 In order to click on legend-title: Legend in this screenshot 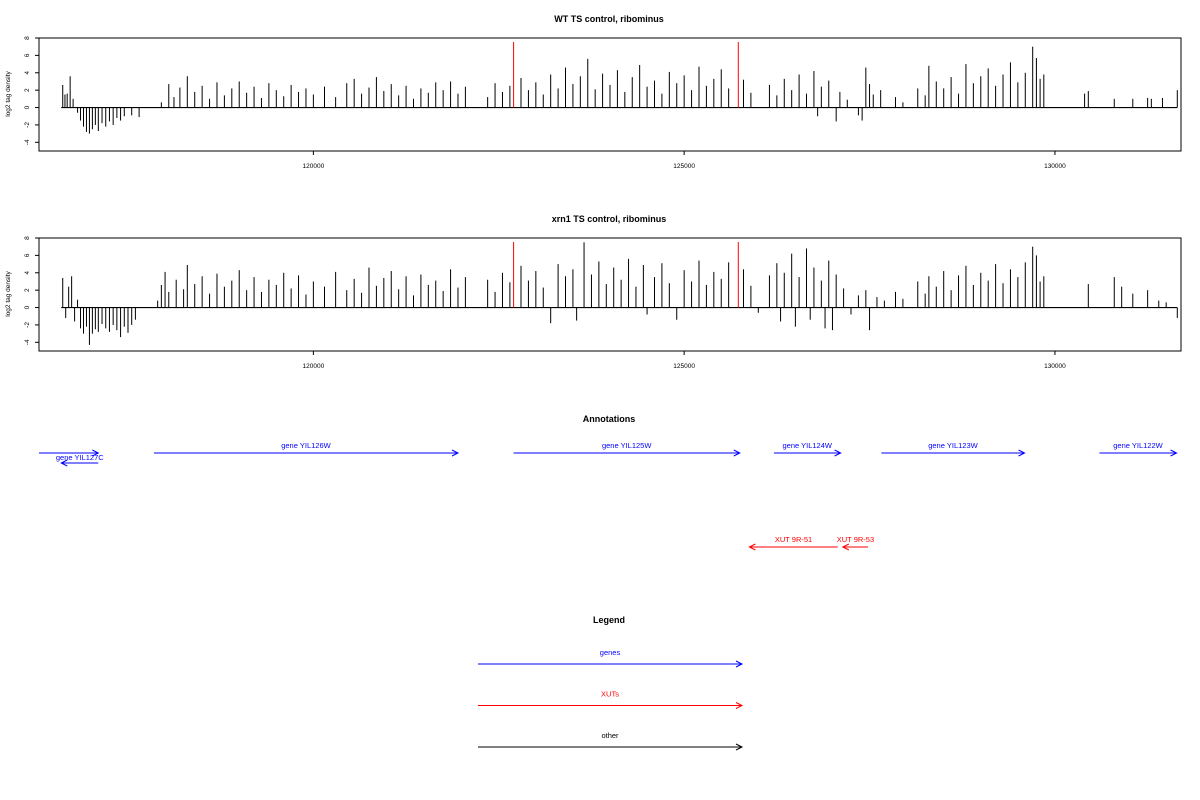, I will do `click(609, 620)`.